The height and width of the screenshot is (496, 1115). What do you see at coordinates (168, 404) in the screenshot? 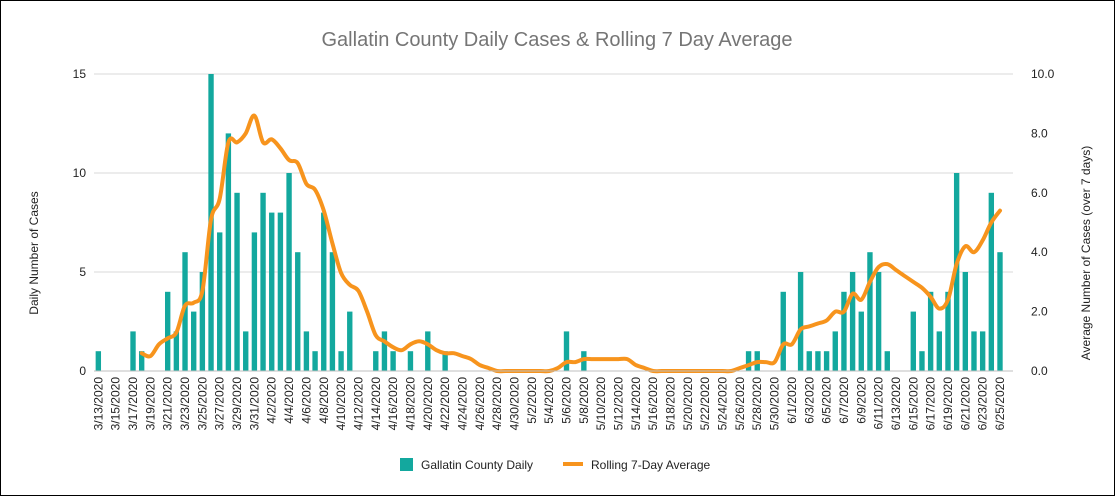
I see `x-tick-label: 3/21/2020` at bounding box center [168, 404].